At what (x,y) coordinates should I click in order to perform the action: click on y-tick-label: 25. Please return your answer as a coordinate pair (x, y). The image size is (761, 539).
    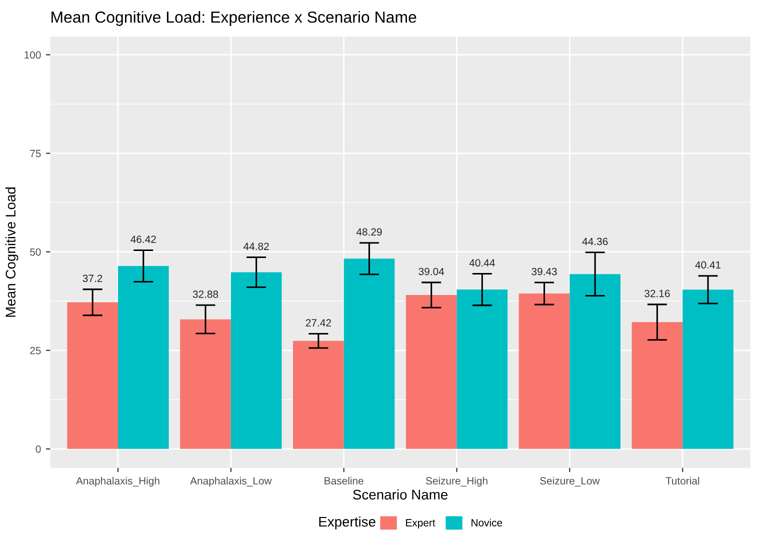
    Looking at the image, I should click on (35, 350).